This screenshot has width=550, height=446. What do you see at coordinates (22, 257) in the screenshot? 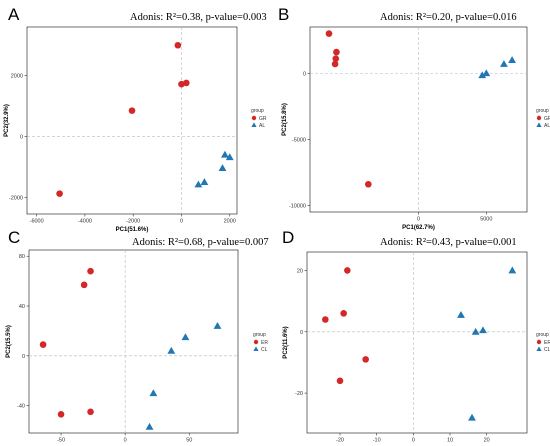
I see `y-tick-label: 80` at bounding box center [22, 257].